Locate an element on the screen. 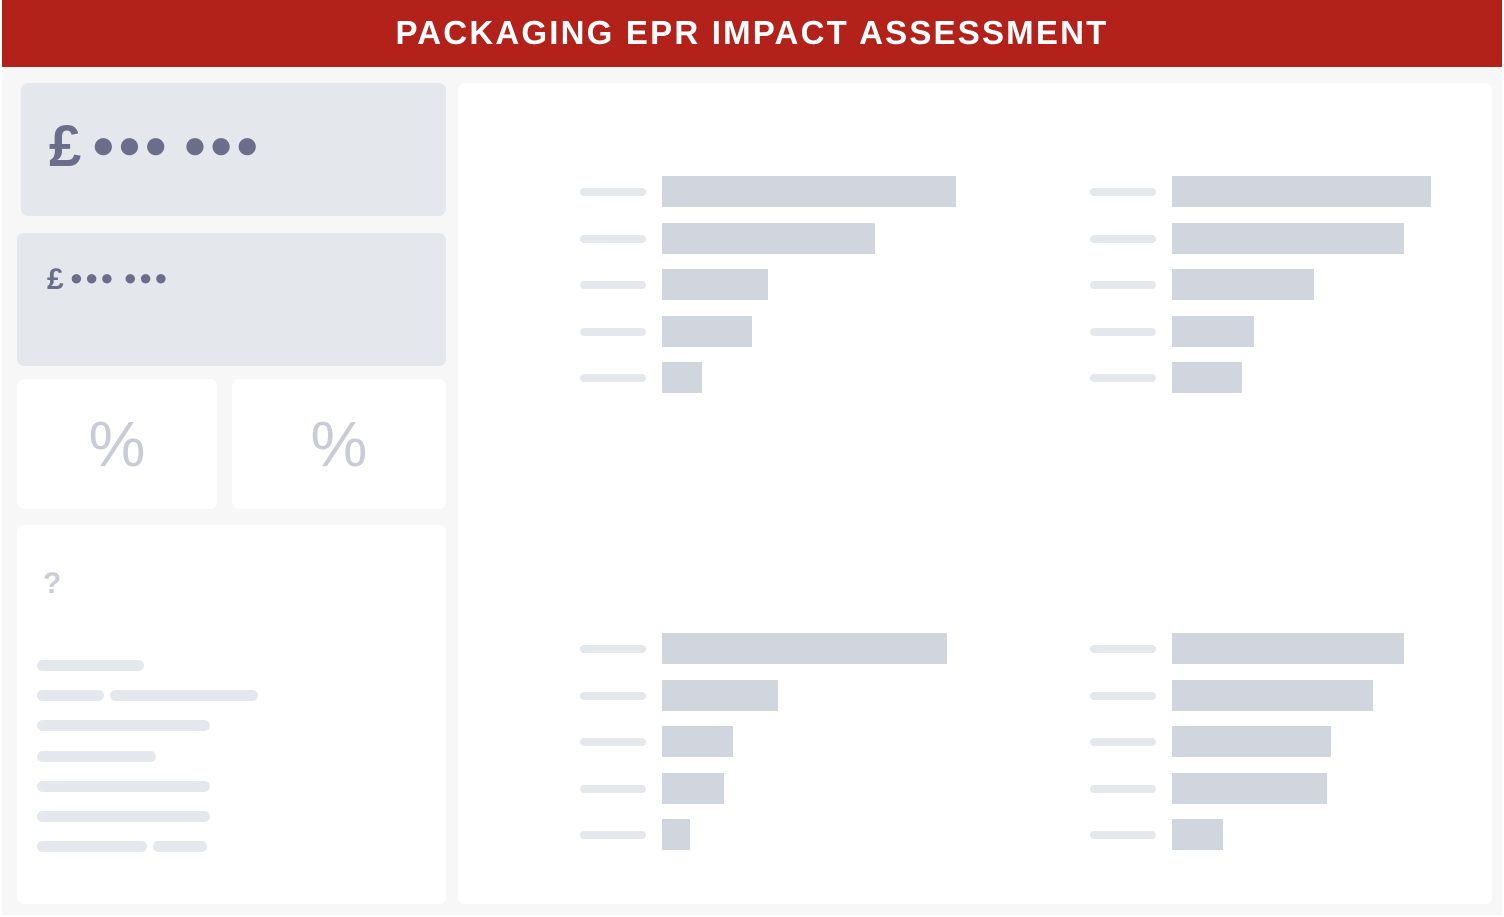 This screenshot has width=1504, height=917. page-title: PACKAGING EPR IMPACT ASSESSMENT is located at coordinates (752, 32).